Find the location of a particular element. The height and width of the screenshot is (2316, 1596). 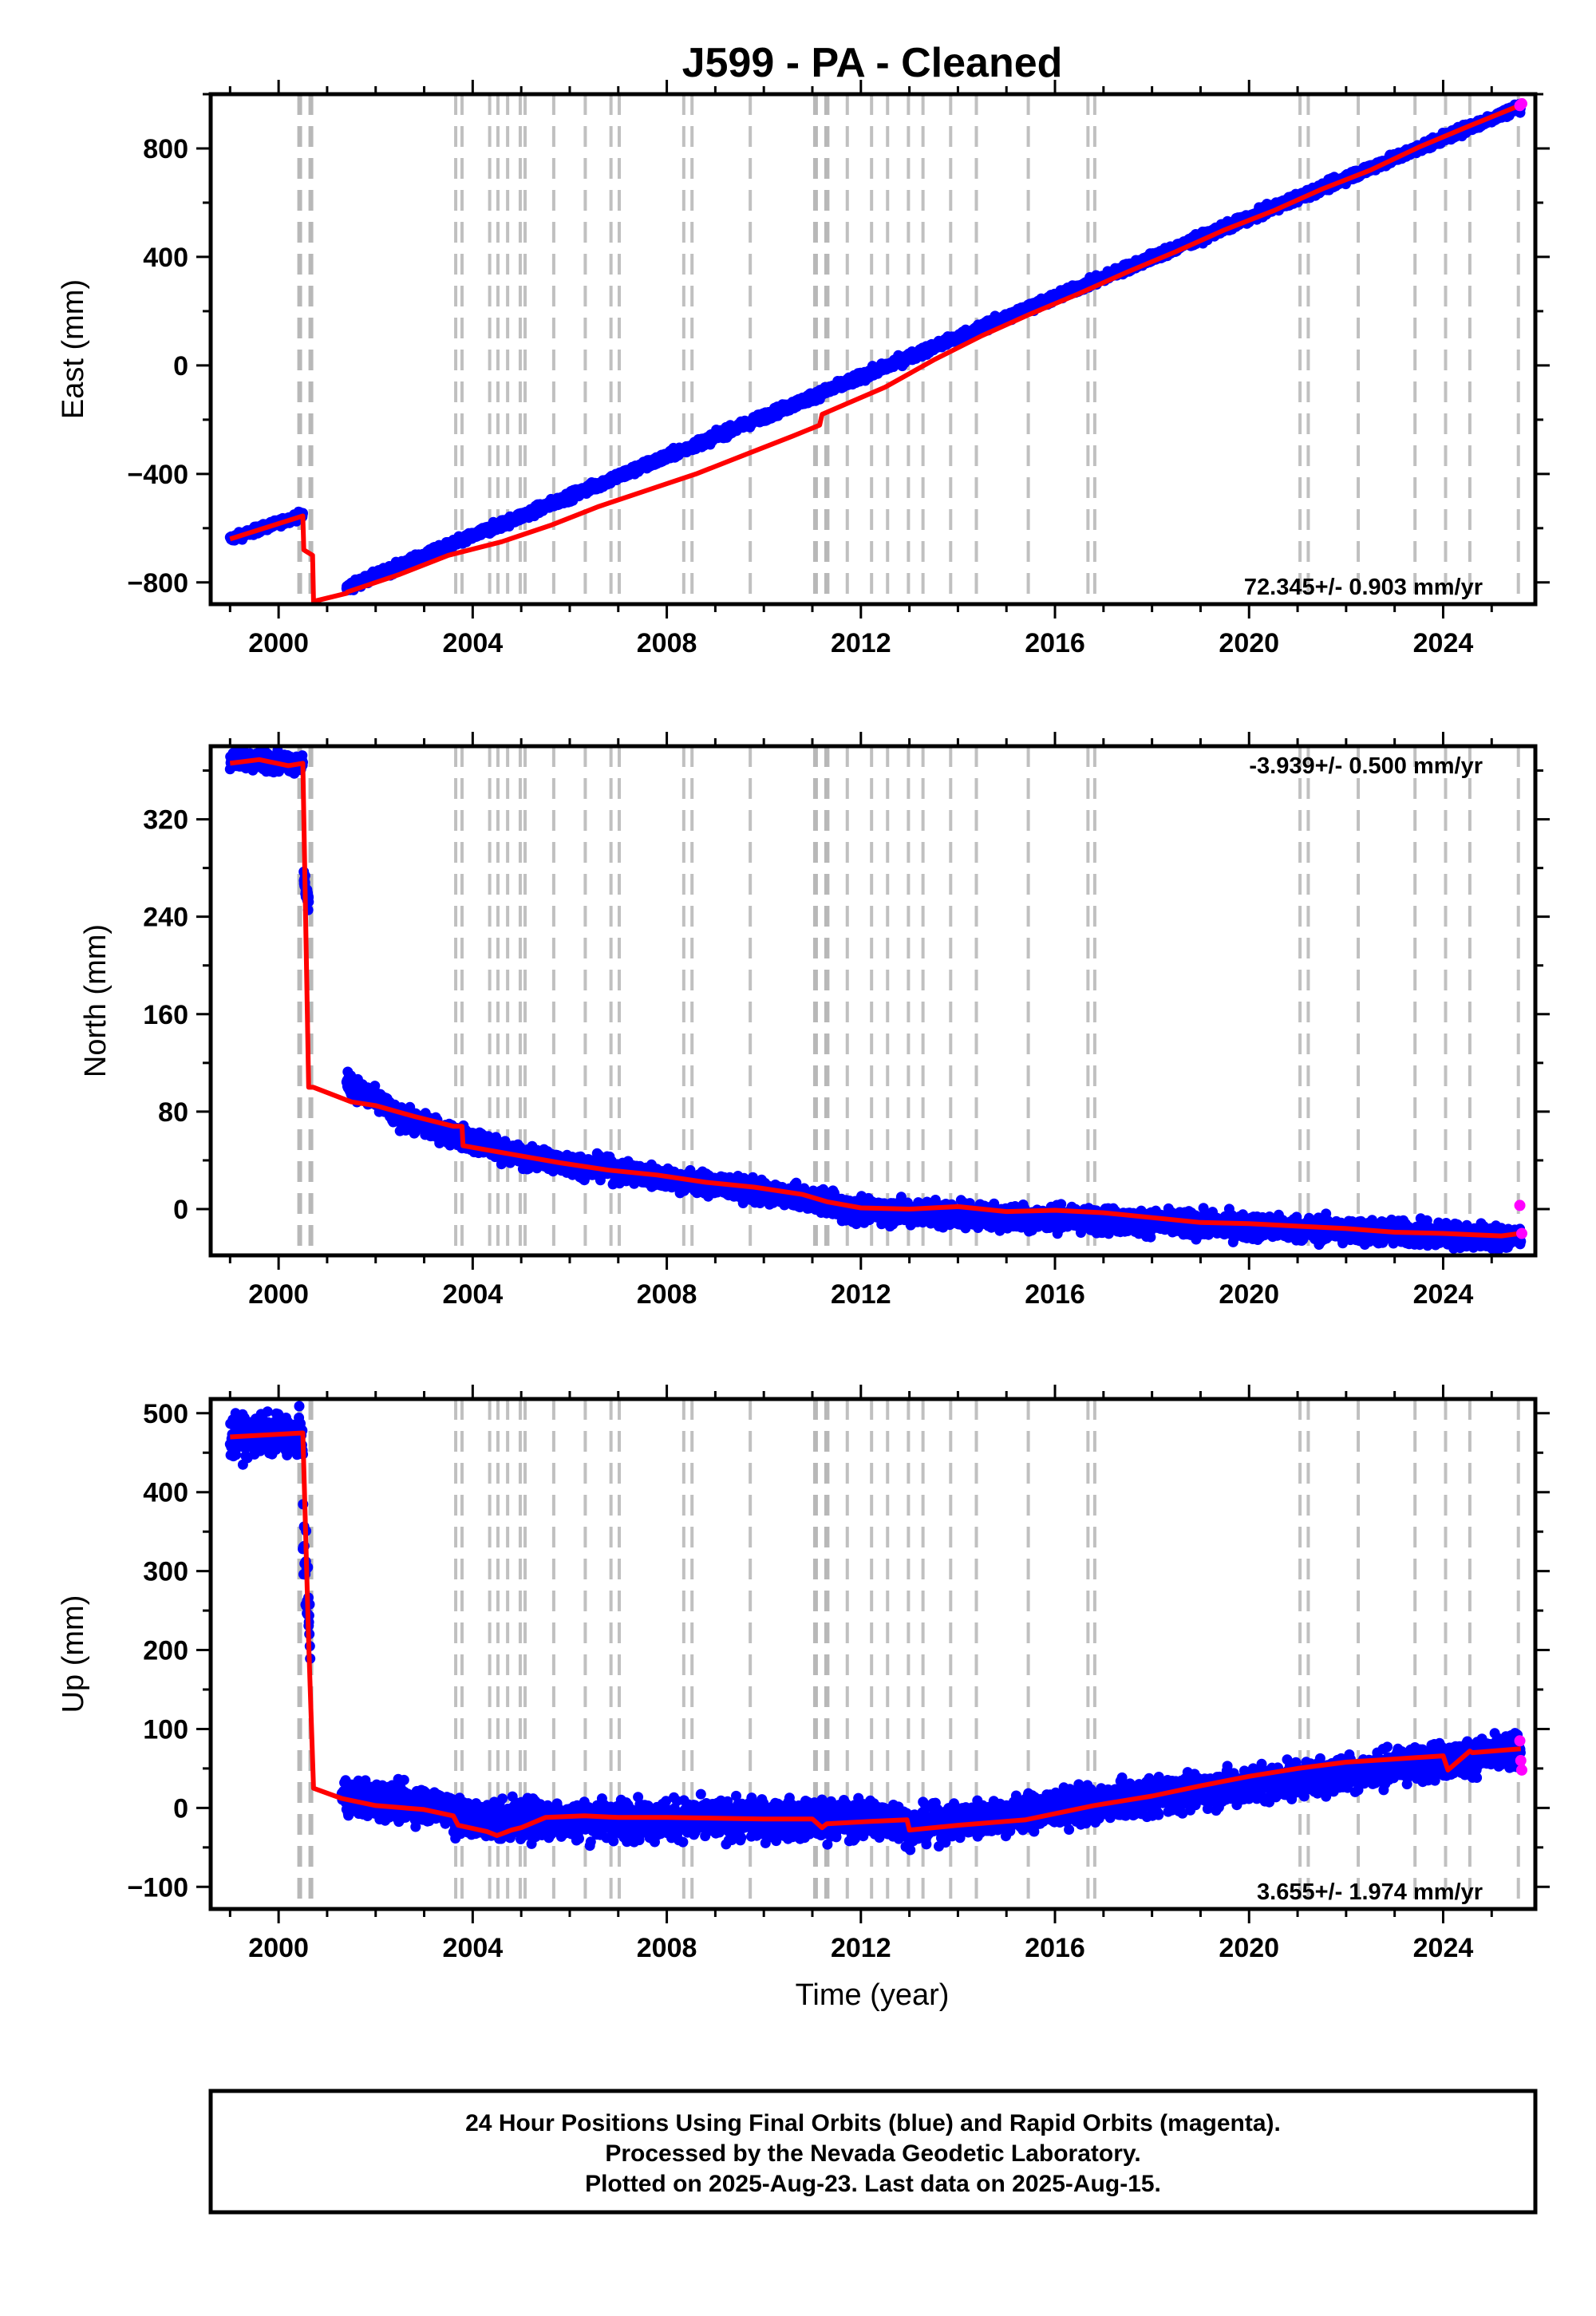

x-tick-label: 2024 is located at coordinates (1443, 643).